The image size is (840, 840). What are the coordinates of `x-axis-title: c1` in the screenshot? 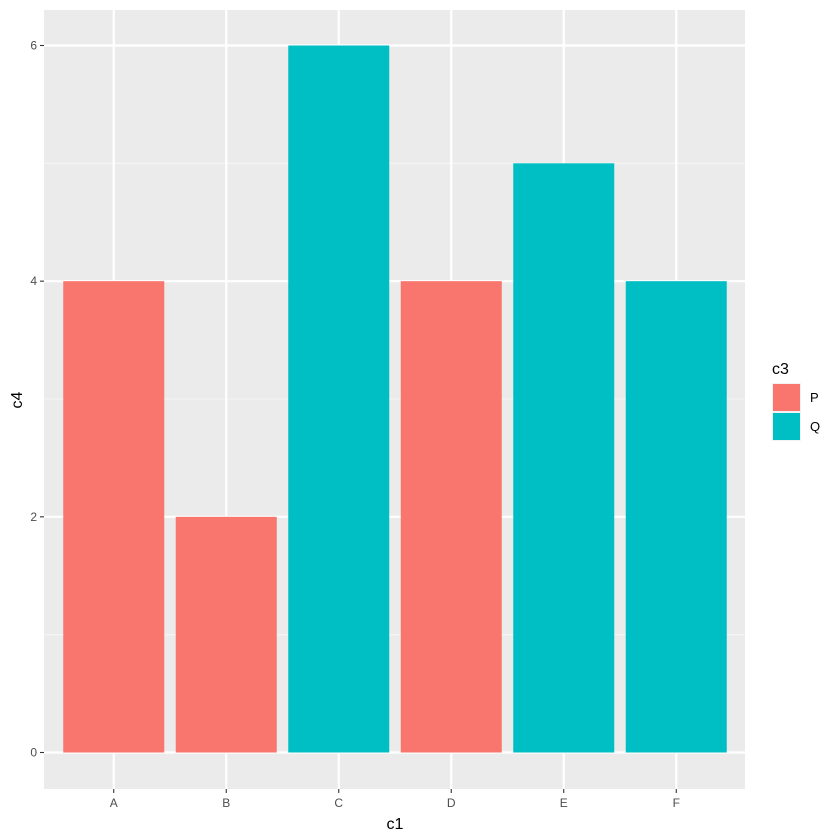 It's located at (395, 824).